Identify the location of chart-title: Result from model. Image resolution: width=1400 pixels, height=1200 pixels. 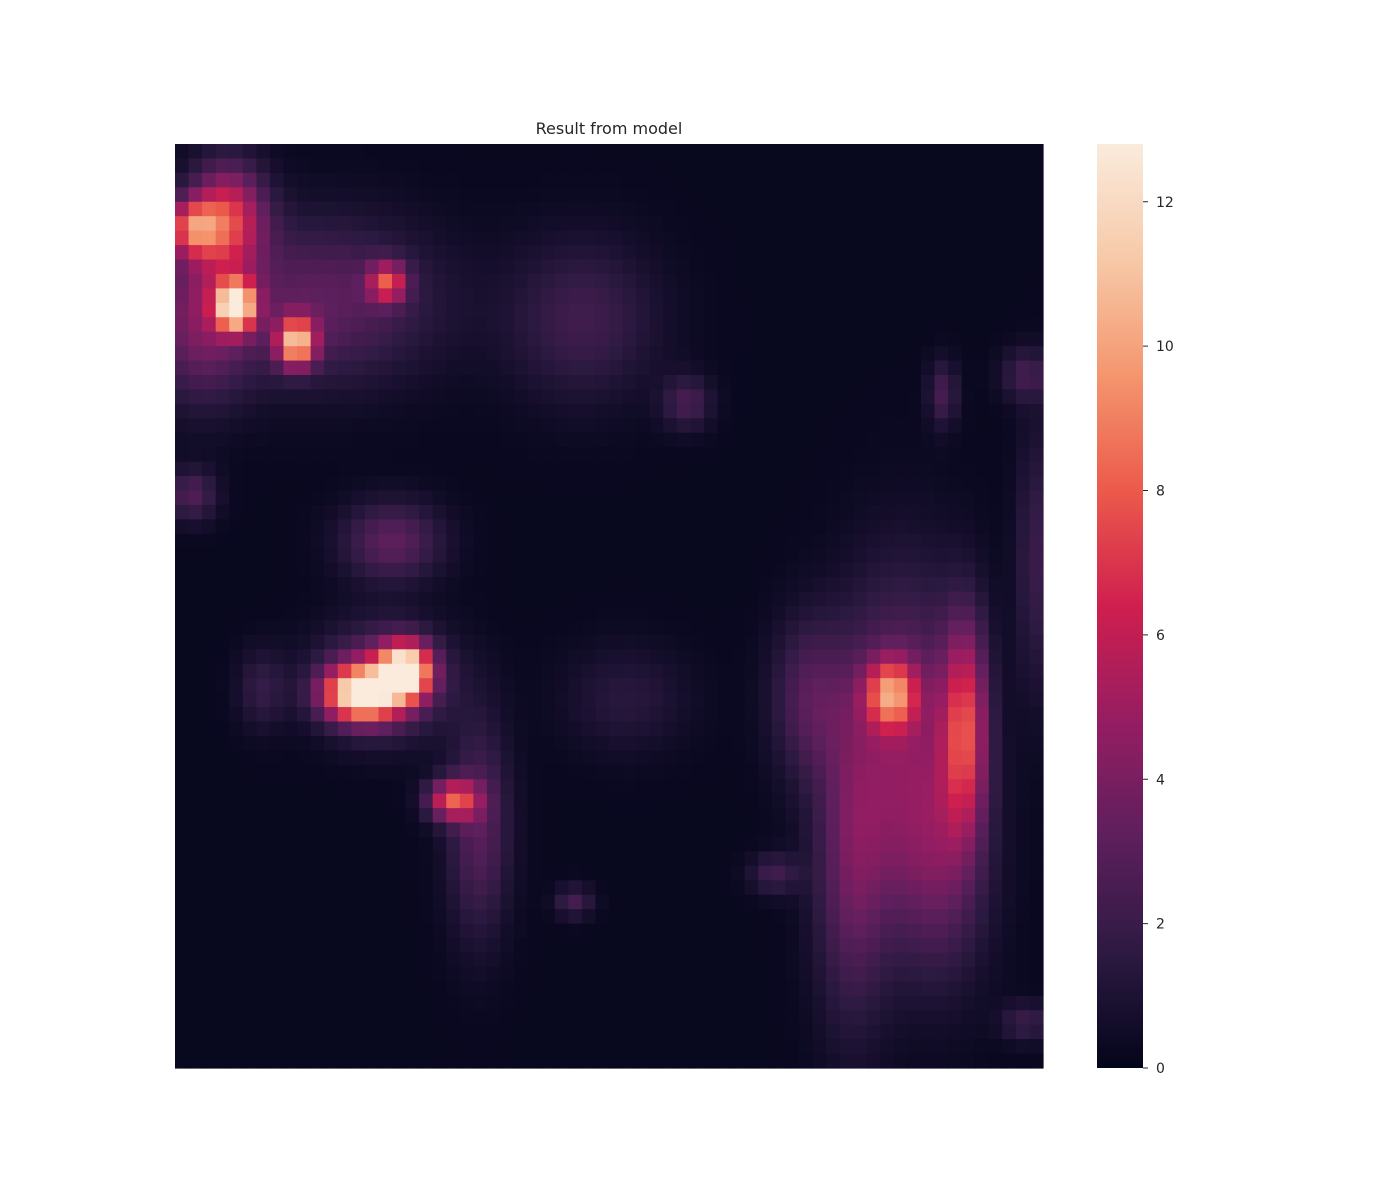
(609, 128).